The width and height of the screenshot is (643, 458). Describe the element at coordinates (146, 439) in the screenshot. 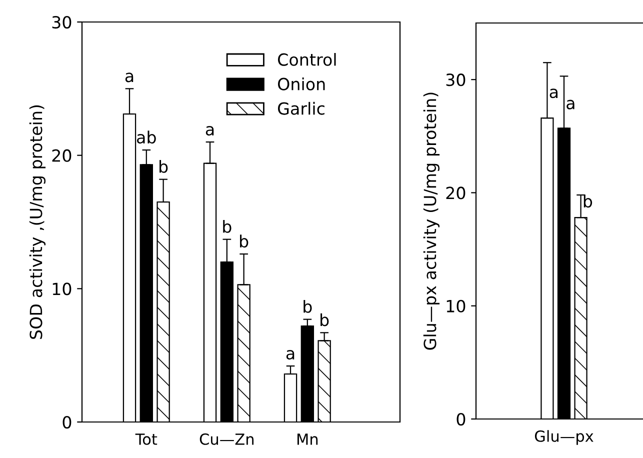

I see `x-tick-label: Tot` at that location.